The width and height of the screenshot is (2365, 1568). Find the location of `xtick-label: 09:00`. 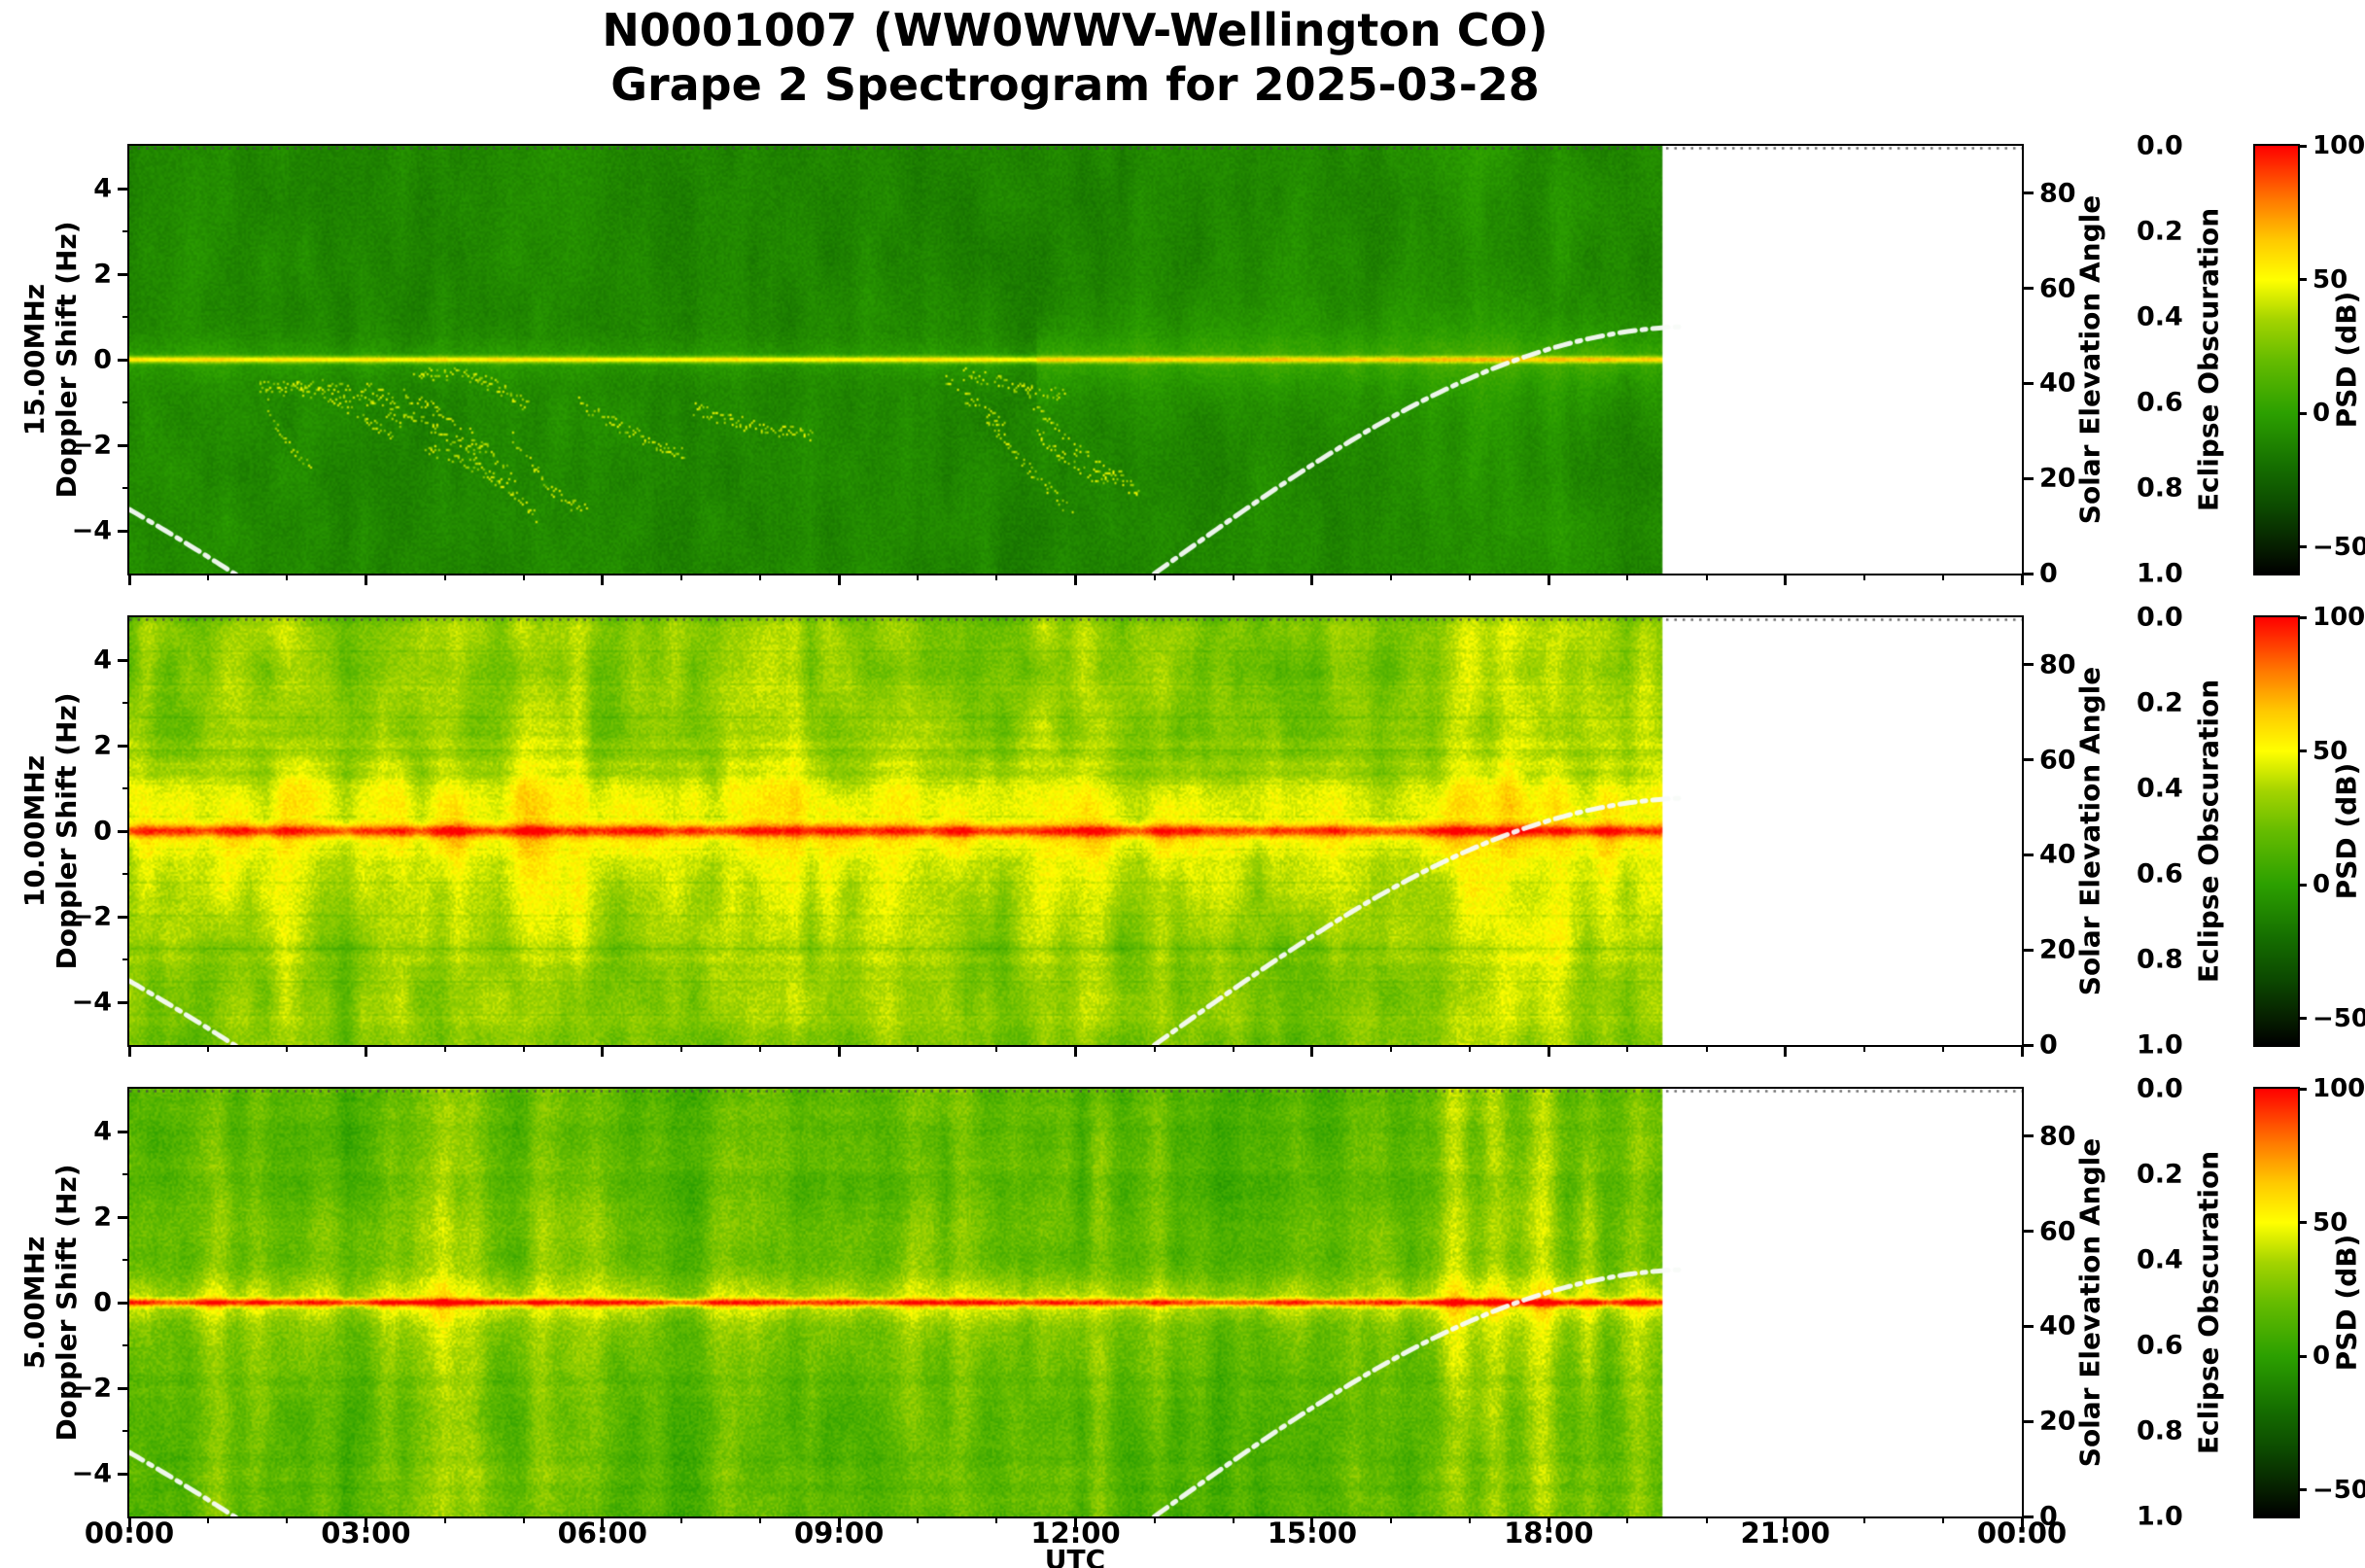

xtick-label: 09:00 is located at coordinates (839, 1533).